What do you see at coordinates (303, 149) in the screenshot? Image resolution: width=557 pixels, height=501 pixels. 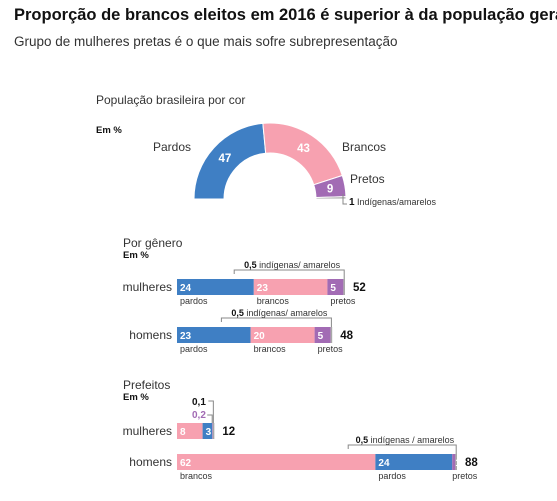 I see `donut-value-brancos: 43` at bounding box center [303, 149].